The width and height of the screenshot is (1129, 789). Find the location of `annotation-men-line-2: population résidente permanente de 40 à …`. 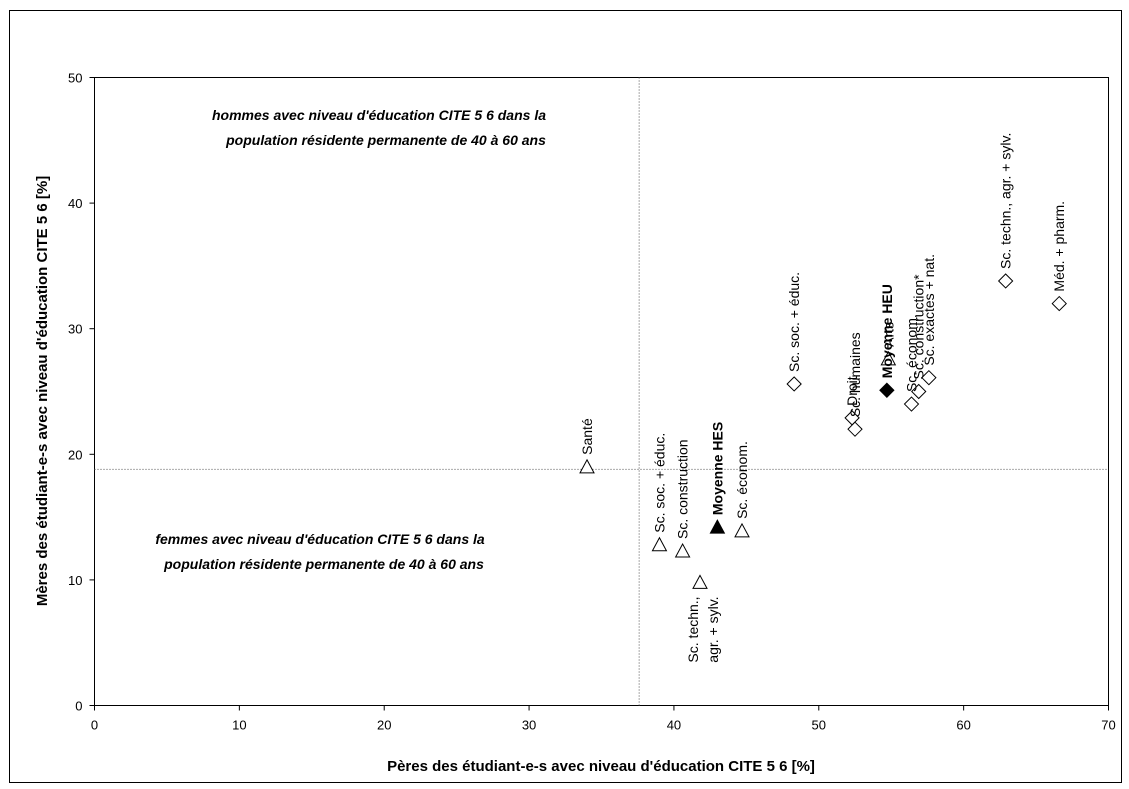

annotation-men-line-2: population résidente permanente de 40 à … is located at coordinates (385, 140).